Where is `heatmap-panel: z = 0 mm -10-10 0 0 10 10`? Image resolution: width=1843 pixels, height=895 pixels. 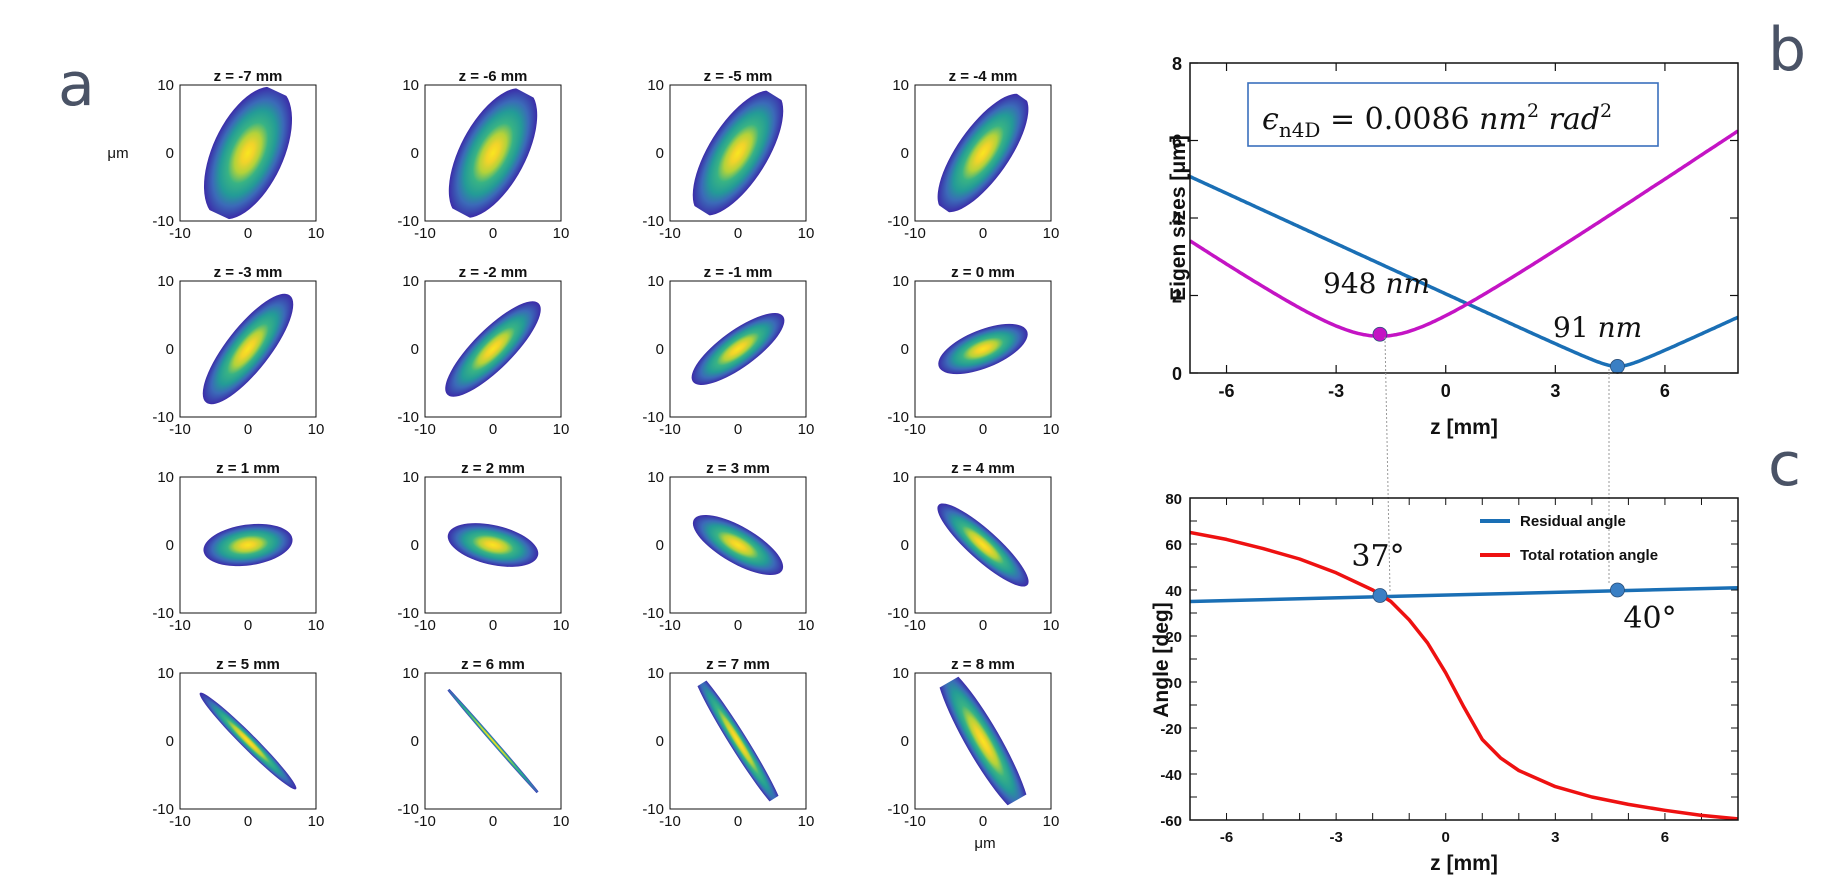 heatmap-panel: z = 0 mm -10-10 0 0 10 10 is located at coordinates (973, 351).